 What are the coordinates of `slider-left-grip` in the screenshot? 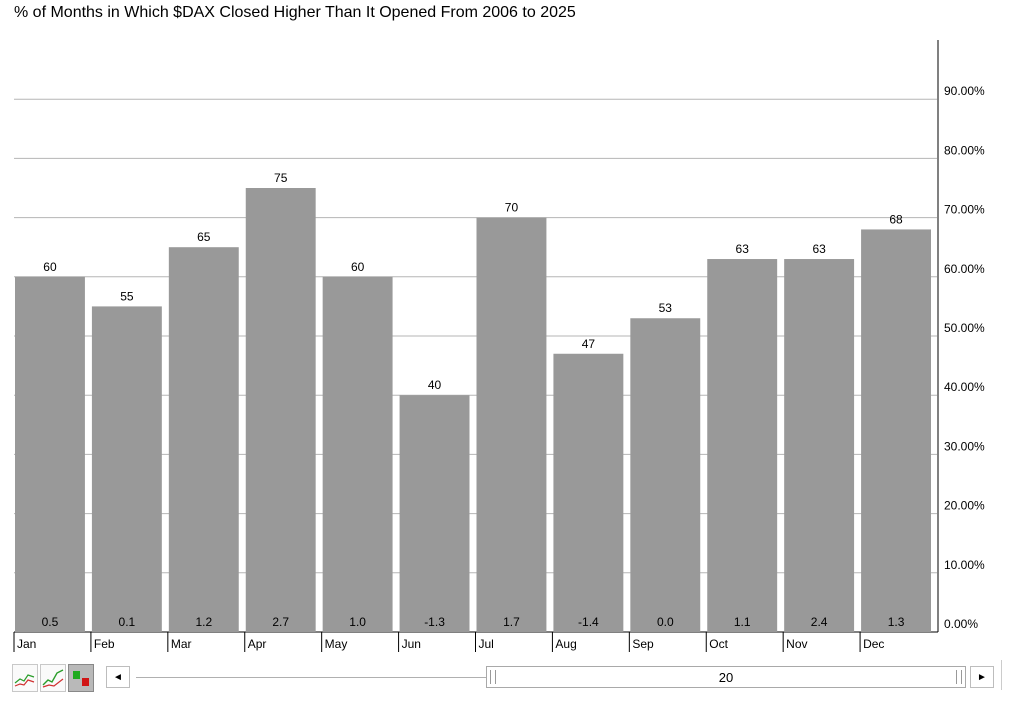 It's located at (493, 677).